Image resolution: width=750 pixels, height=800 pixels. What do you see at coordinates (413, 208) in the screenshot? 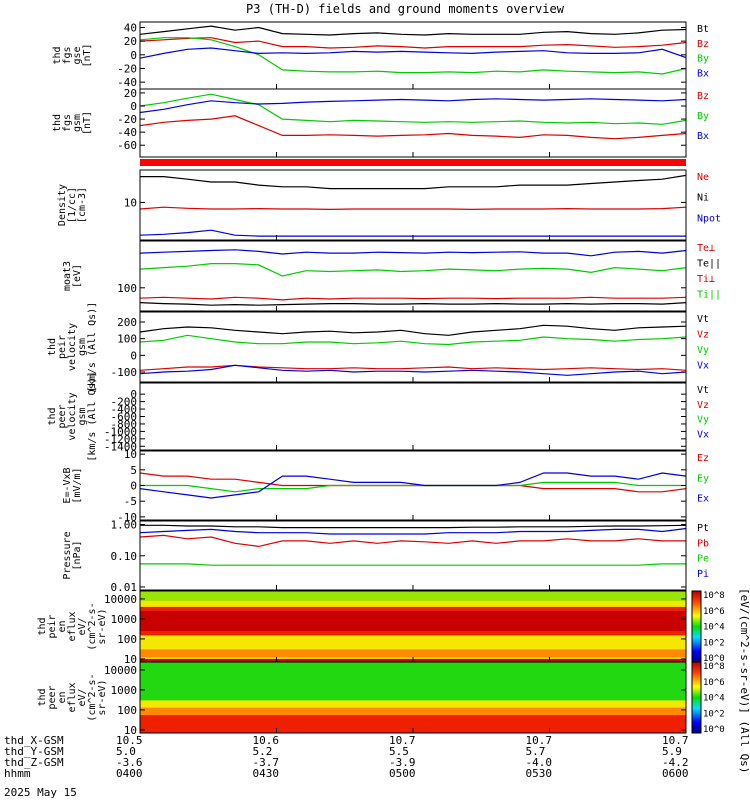
I see `series-ne-line` at bounding box center [413, 208].